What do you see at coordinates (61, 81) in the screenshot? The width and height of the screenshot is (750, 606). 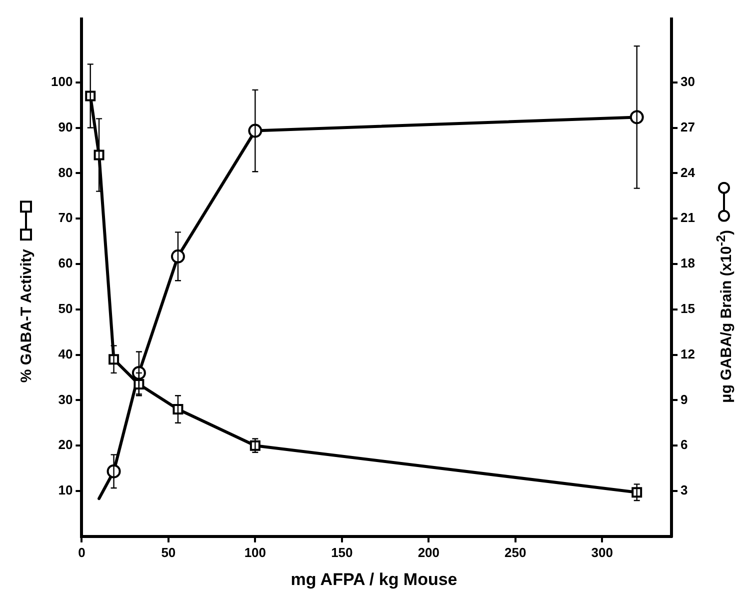 I see `y-tick-label: 100` at bounding box center [61, 81].